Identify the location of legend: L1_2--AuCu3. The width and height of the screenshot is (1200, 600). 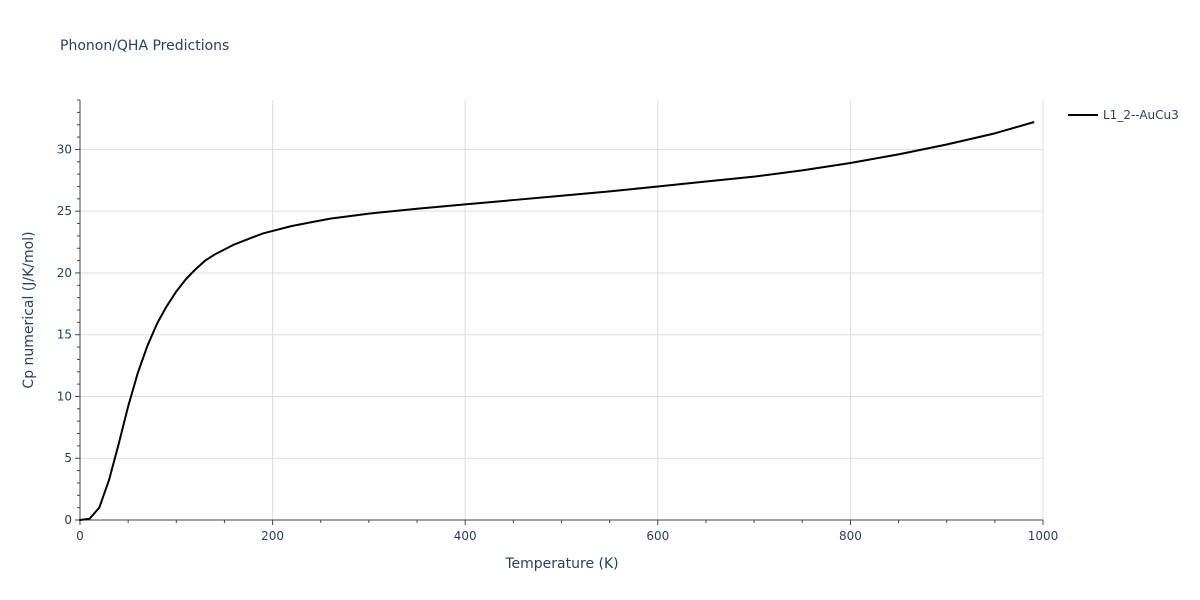
(1123, 115).